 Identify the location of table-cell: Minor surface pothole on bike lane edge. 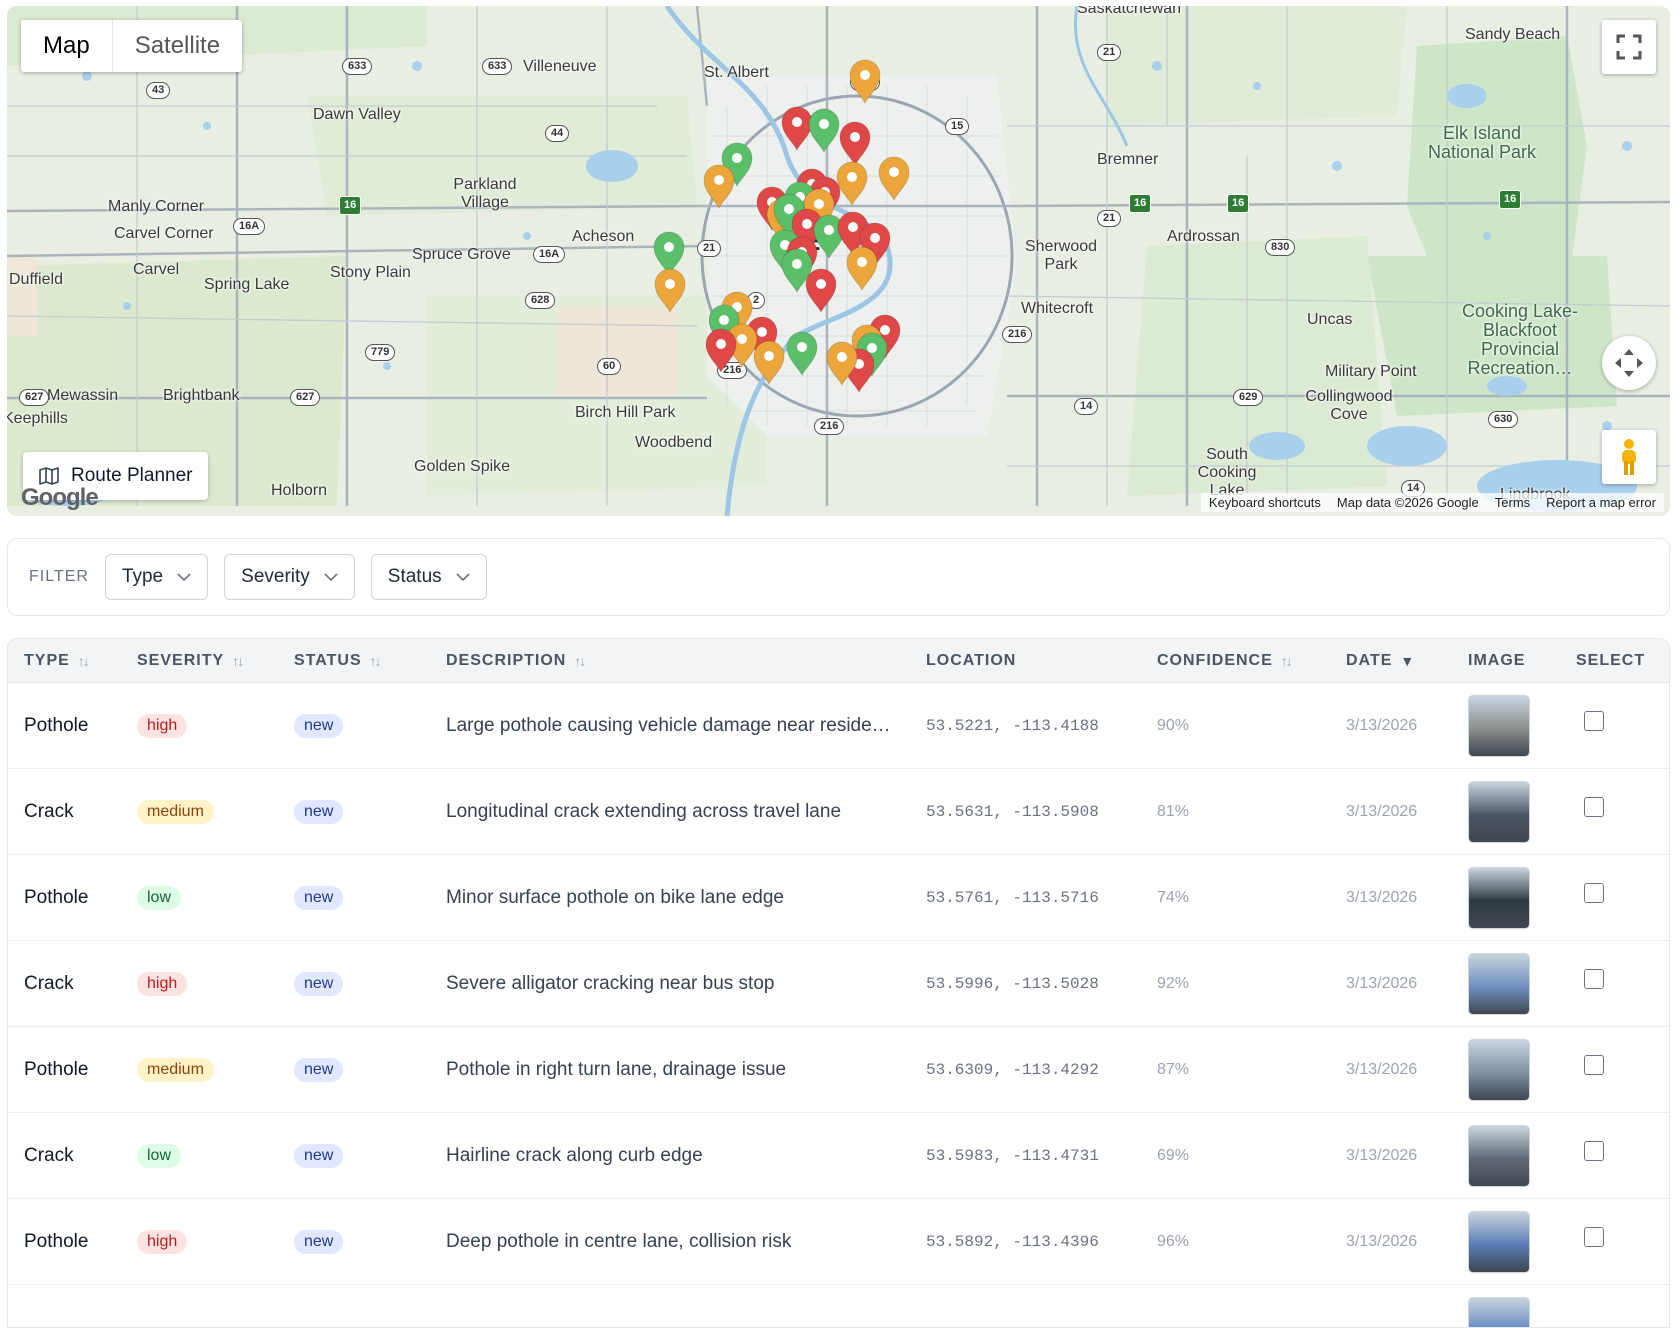
(615, 898).